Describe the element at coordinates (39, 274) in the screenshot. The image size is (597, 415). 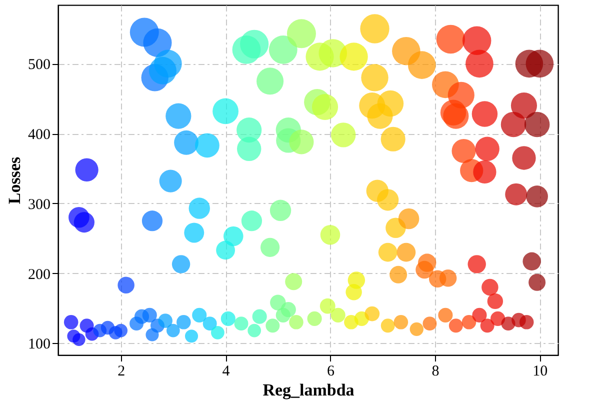
I see `y-tick-label: 200` at that location.